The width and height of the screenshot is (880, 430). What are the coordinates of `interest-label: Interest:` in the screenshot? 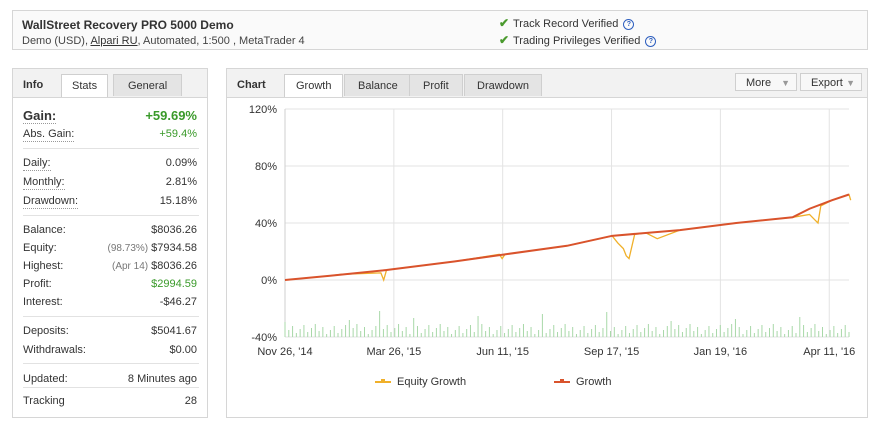 It's located at (43, 302).